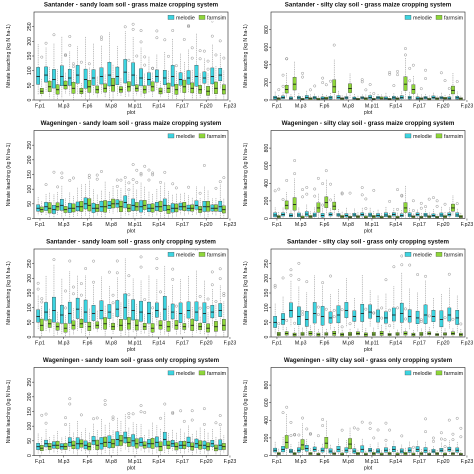  What do you see at coordinates (184, 86) in the screenshot?
I see `farmsim-box` at bounding box center [184, 86].